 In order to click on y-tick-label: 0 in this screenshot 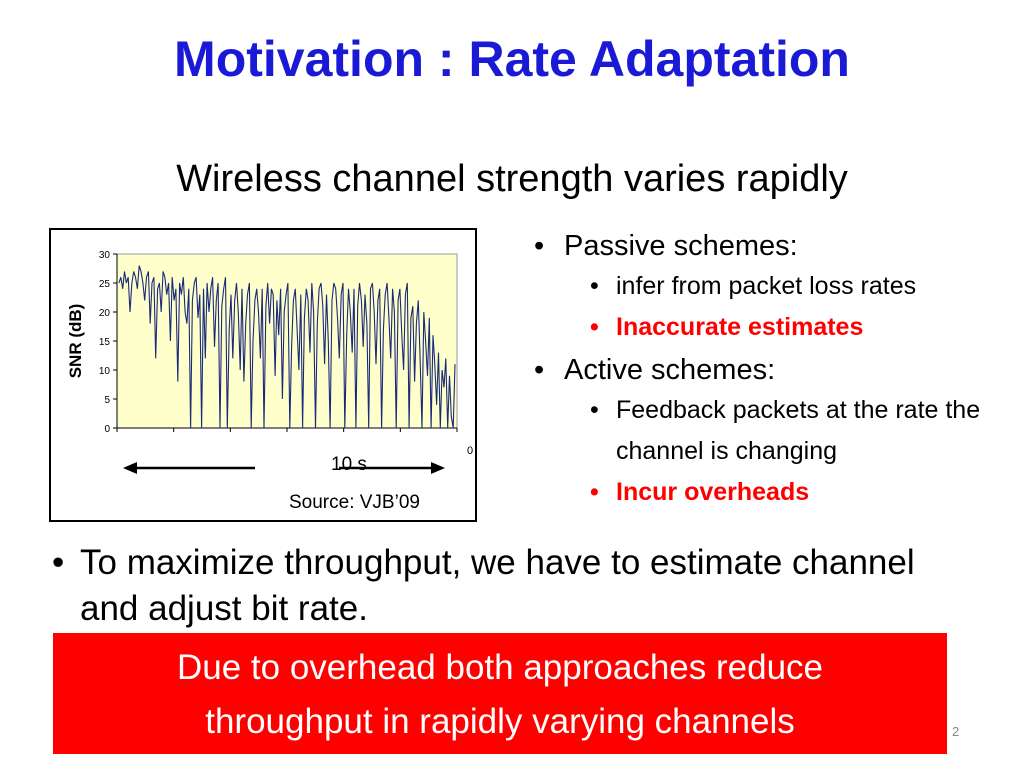, I will do `click(107, 429)`.